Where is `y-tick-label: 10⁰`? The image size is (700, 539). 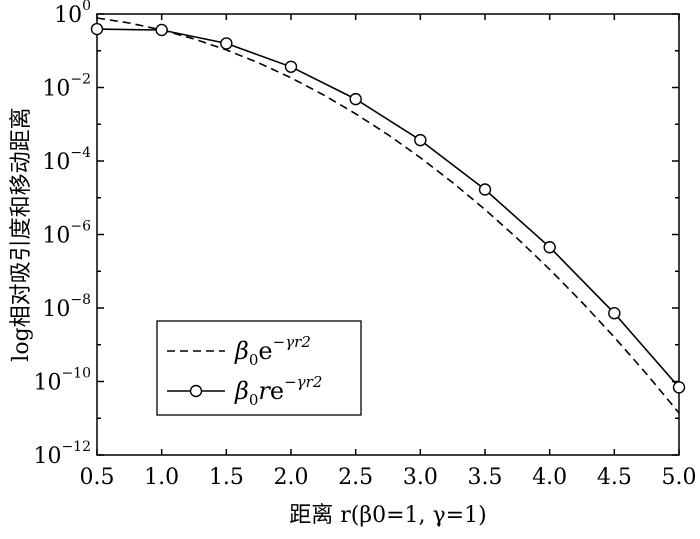 y-tick-label: 10⁰ is located at coordinates (72, 14).